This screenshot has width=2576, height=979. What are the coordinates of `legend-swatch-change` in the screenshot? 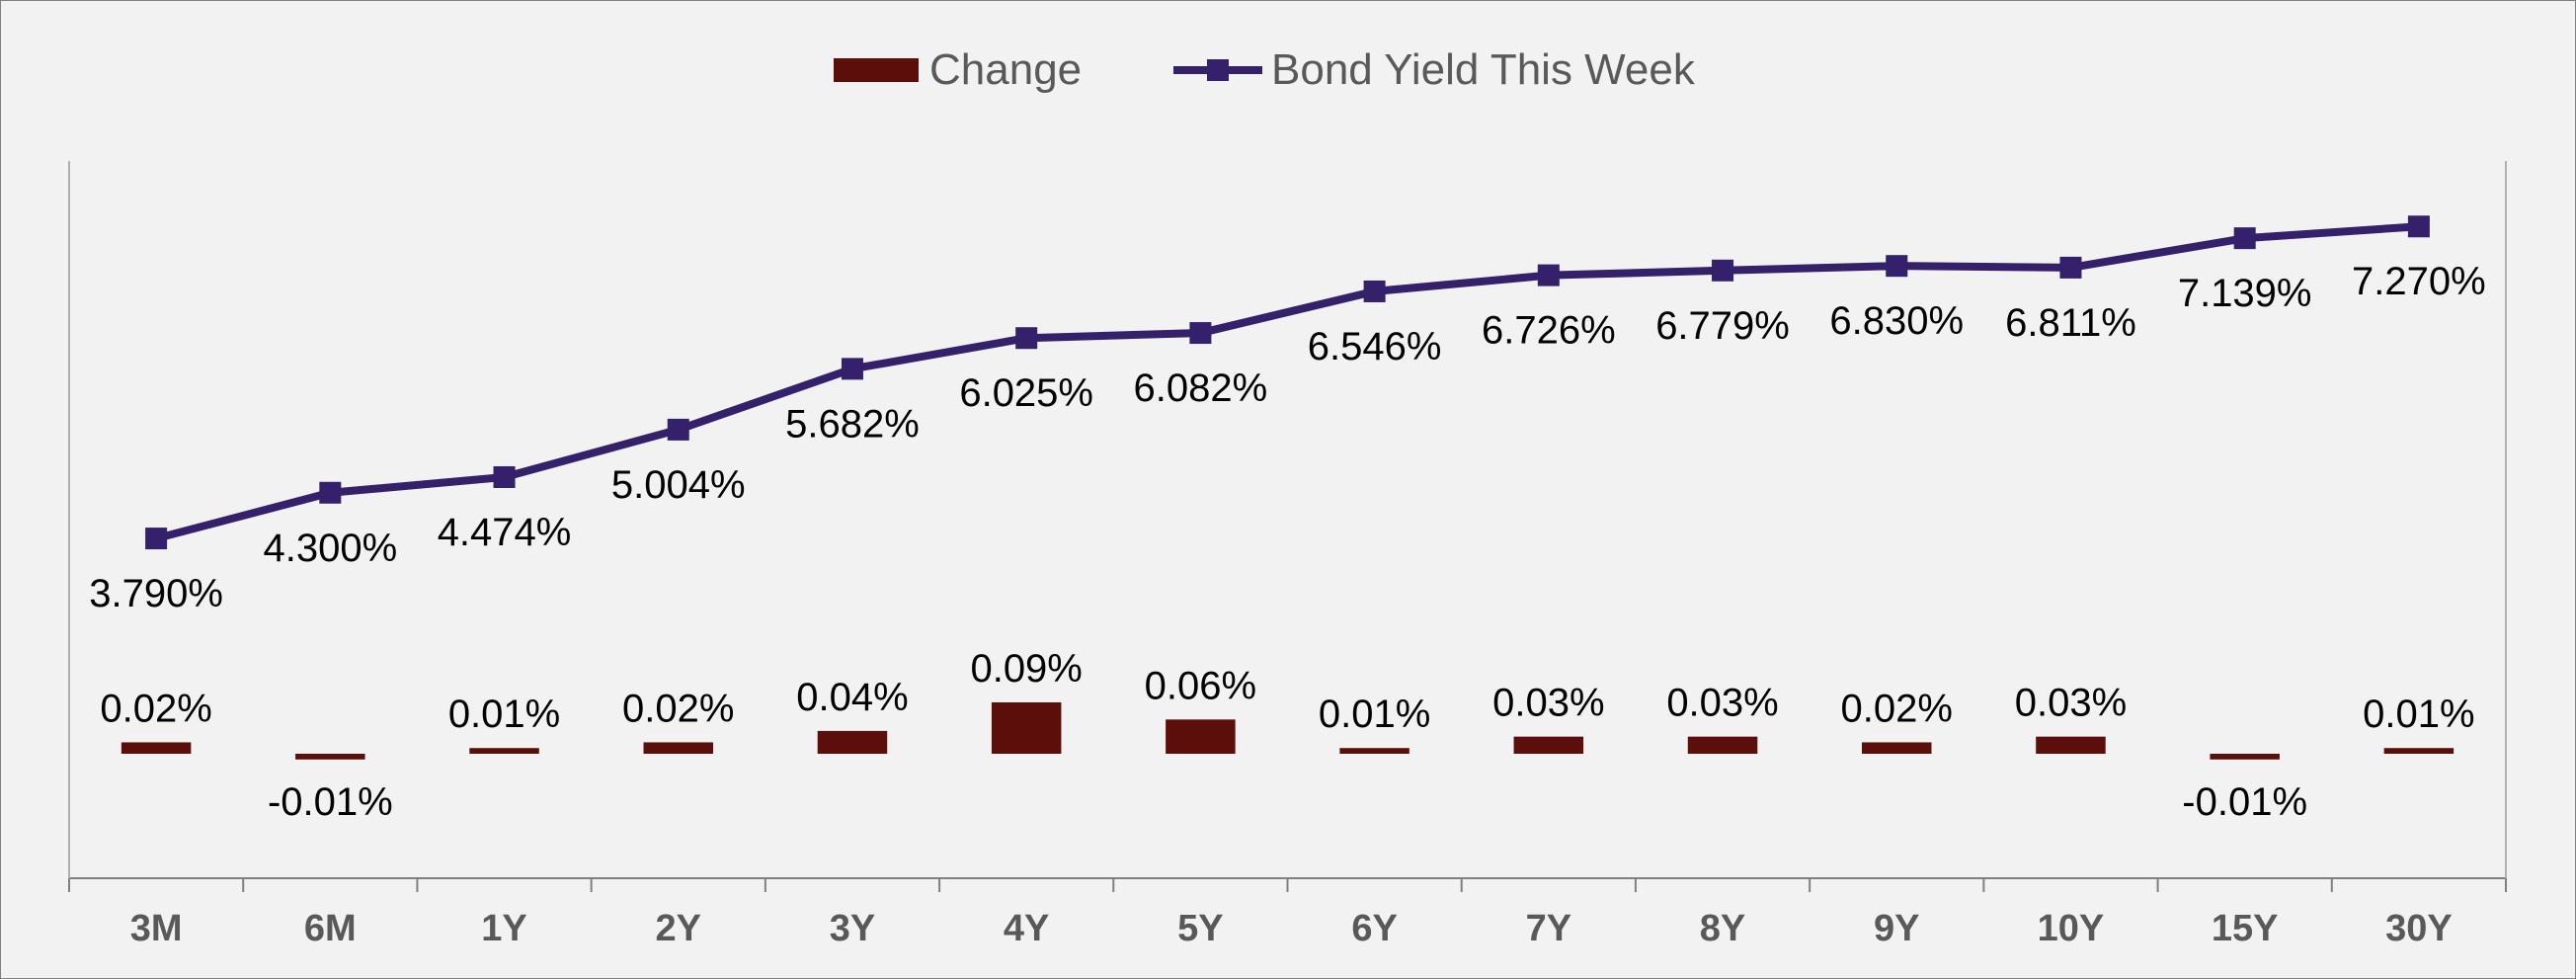 It's located at (876, 70).